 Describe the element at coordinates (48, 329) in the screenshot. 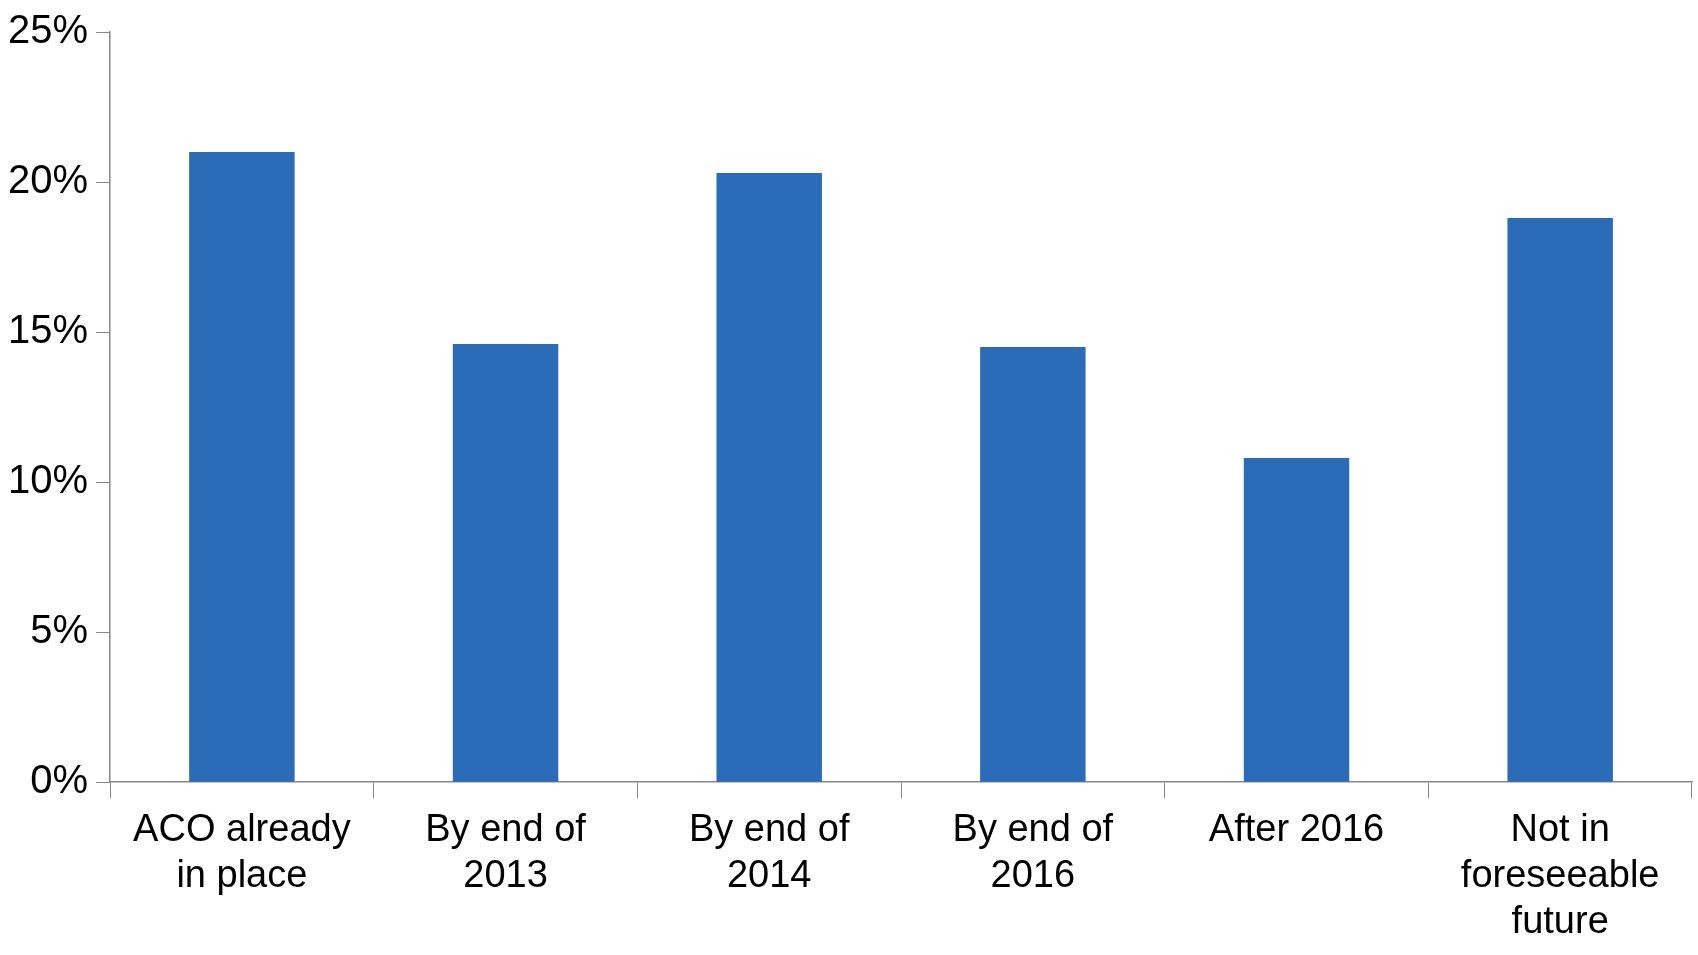

I see `y-tick-label: 15%` at that location.